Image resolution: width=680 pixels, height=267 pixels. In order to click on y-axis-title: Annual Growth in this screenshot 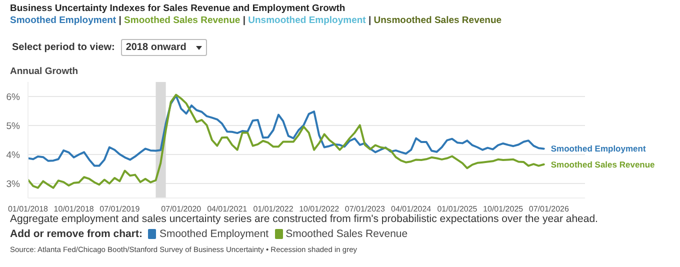, I will do `click(44, 71)`.